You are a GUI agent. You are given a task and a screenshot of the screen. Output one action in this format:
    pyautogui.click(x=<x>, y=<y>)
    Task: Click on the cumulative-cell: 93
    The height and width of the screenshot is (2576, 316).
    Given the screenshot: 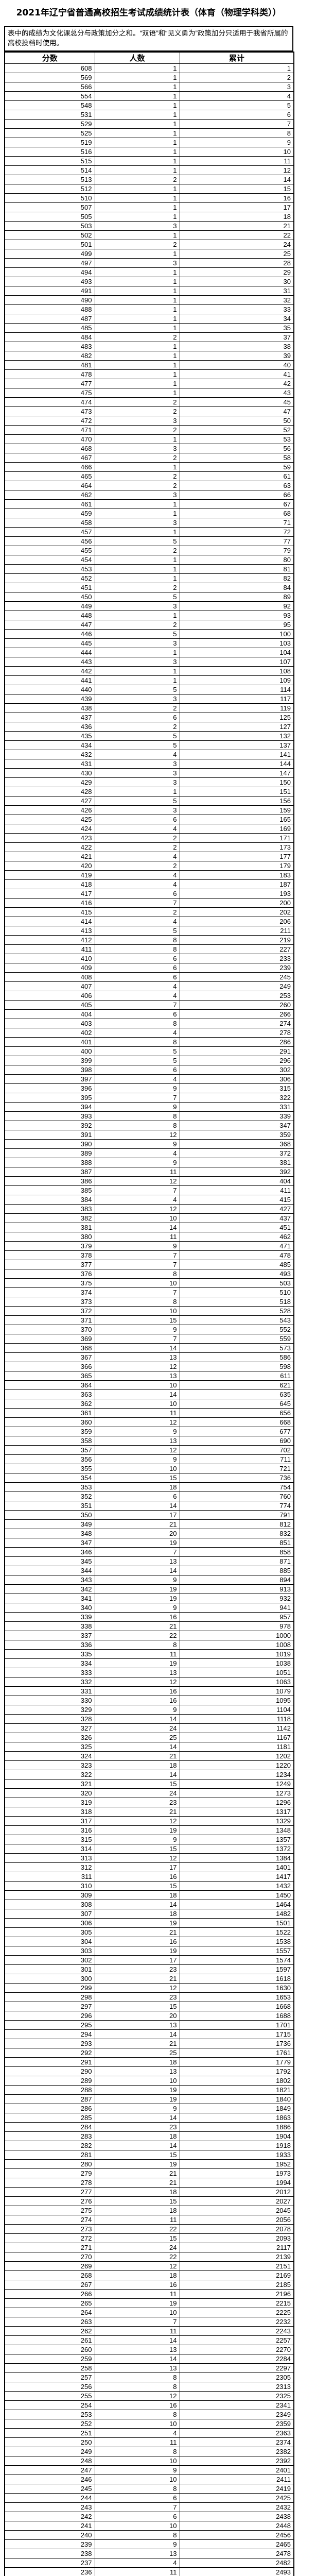 What is the action you would take?
    pyautogui.click(x=236, y=615)
    